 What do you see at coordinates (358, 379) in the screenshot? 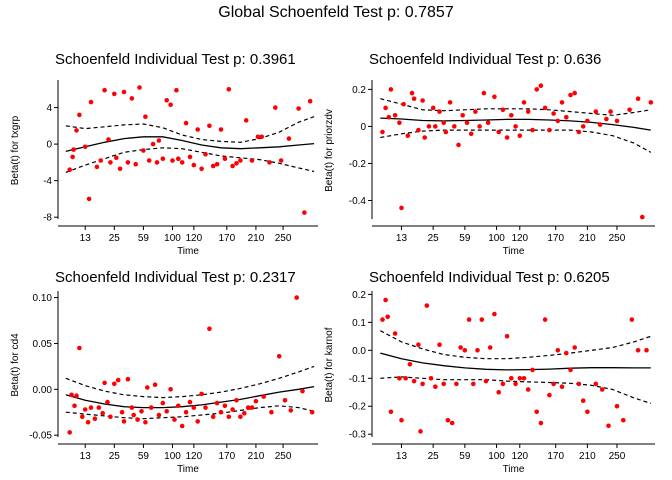
I see `y-tick-label: -0.1` at bounding box center [358, 379].